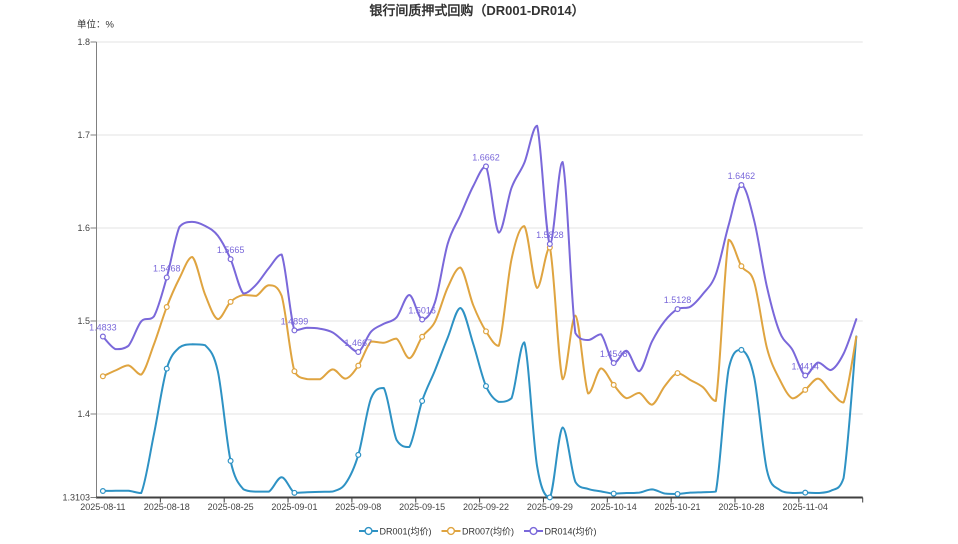  I want to click on svg-text: DR001(均价), so click(406, 530).